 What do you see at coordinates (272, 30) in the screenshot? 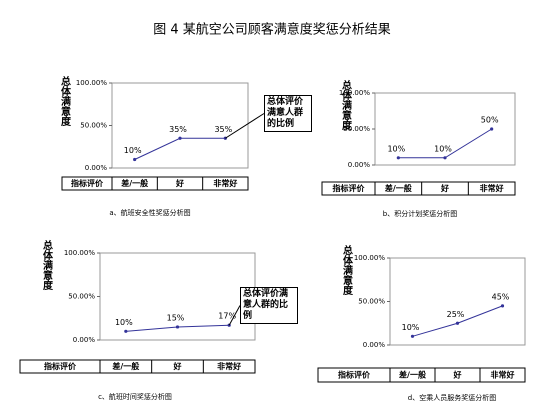
I see `figure-title: 图 4 某航空公司顾客满意度奖惩分析结果` at bounding box center [272, 30].